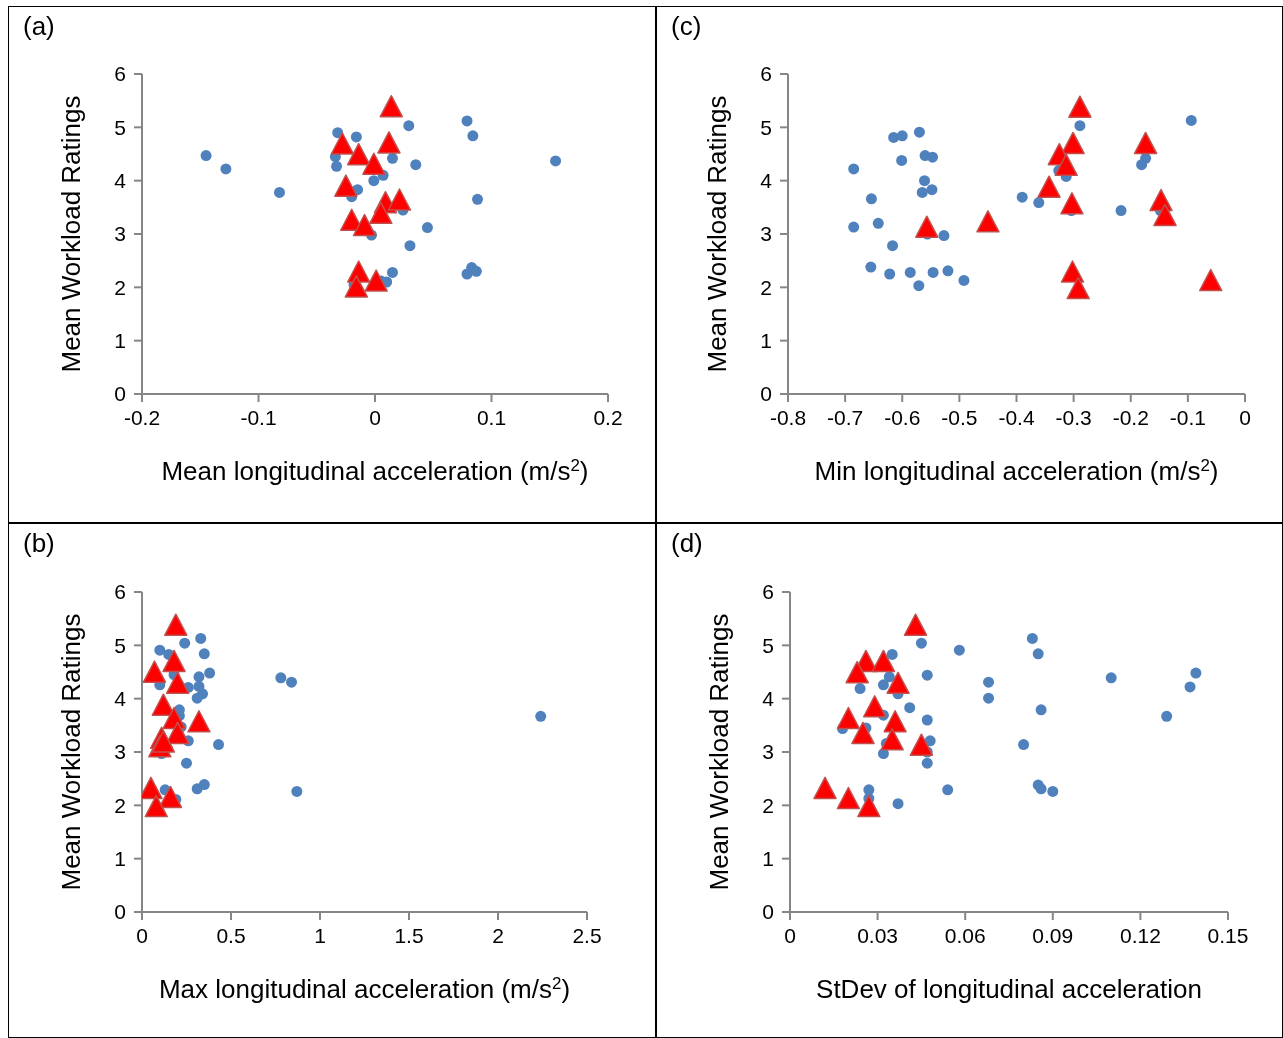 The height and width of the screenshot is (1038, 1283). What do you see at coordinates (39, 543) in the screenshot?
I see `text: (b)` at bounding box center [39, 543].